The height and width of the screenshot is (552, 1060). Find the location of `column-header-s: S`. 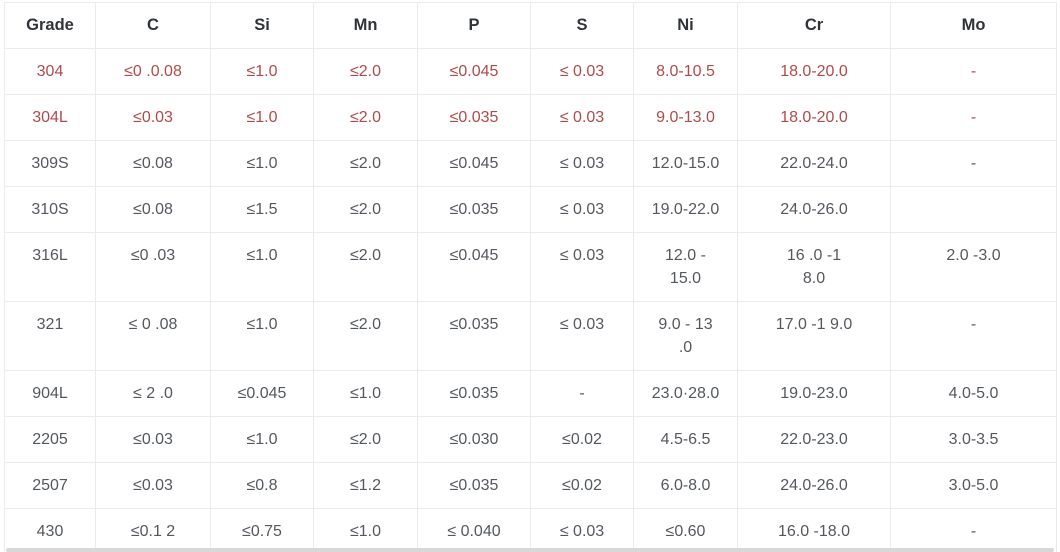

column-header-s: S is located at coordinates (582, 25).